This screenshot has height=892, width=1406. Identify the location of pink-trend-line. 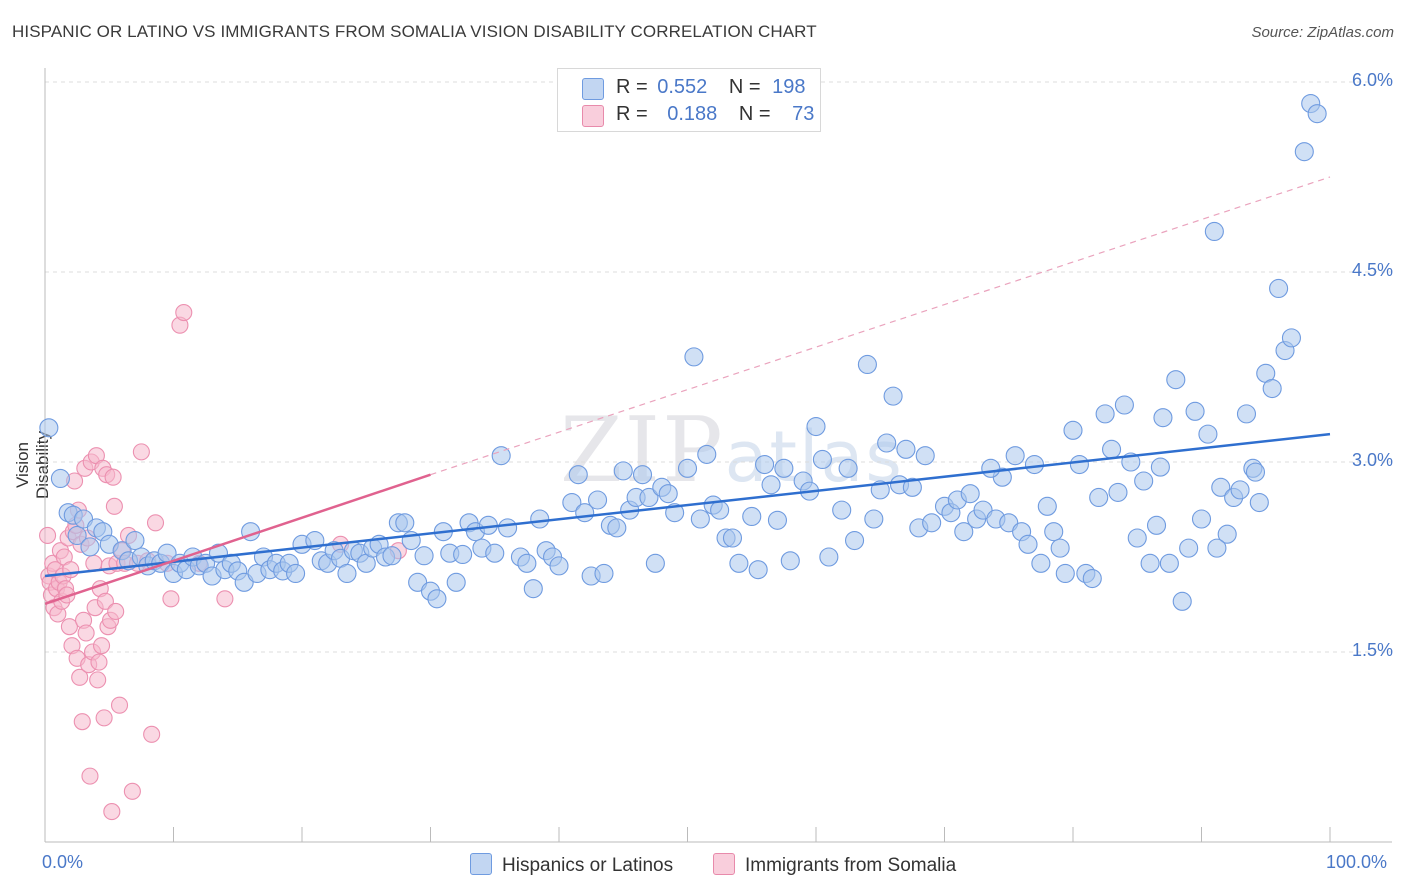
(237, 539).